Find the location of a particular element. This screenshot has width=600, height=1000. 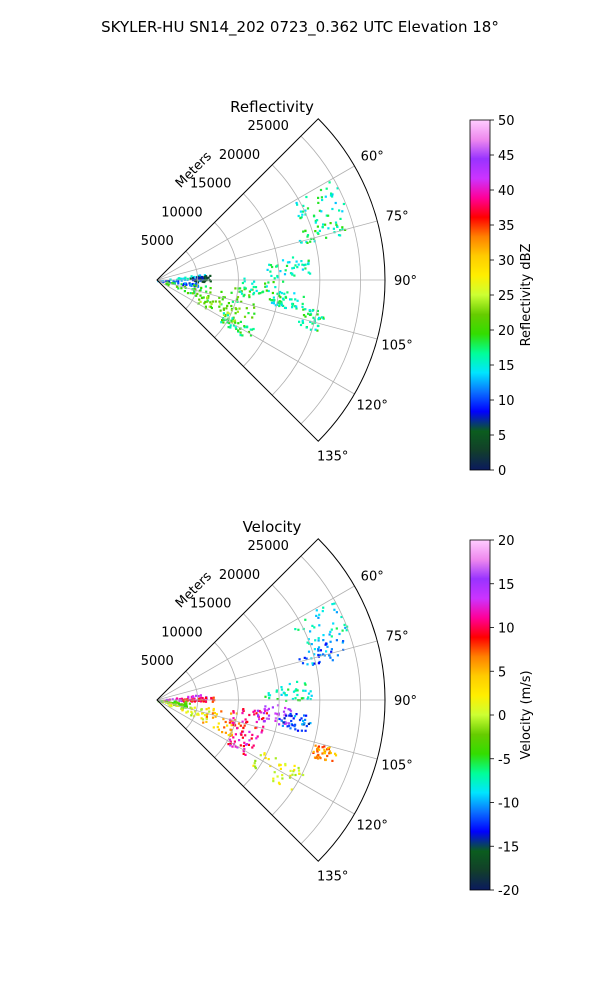

angle-tick-label: 135° is located at coordinates (332, 877).